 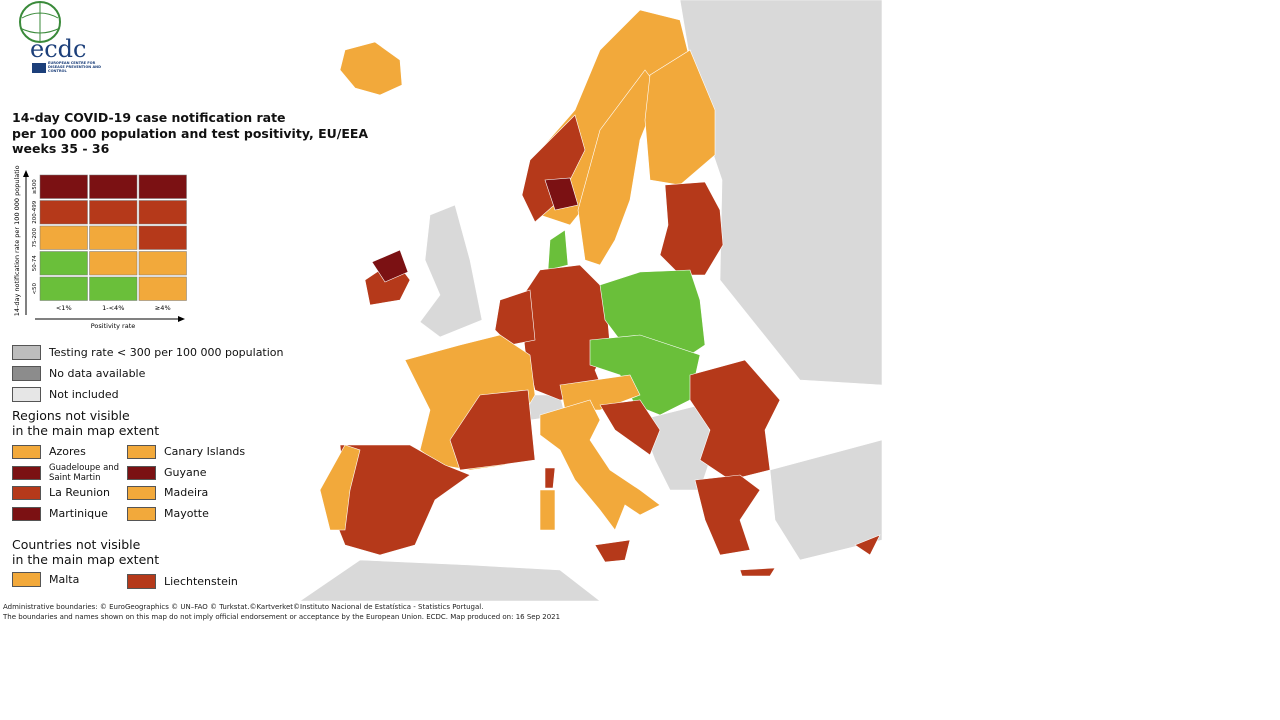 What do you see at coordinates (71, 415) in the screenshot?
I see `section-title: Regions not visible` at bounding box center [71, 415].